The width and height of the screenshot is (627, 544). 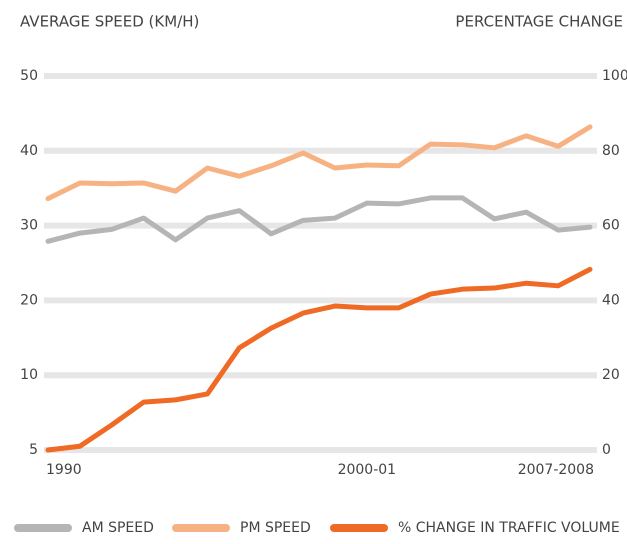 I want to click on legend-label: AM SPEED, so click(x=118, y=528).